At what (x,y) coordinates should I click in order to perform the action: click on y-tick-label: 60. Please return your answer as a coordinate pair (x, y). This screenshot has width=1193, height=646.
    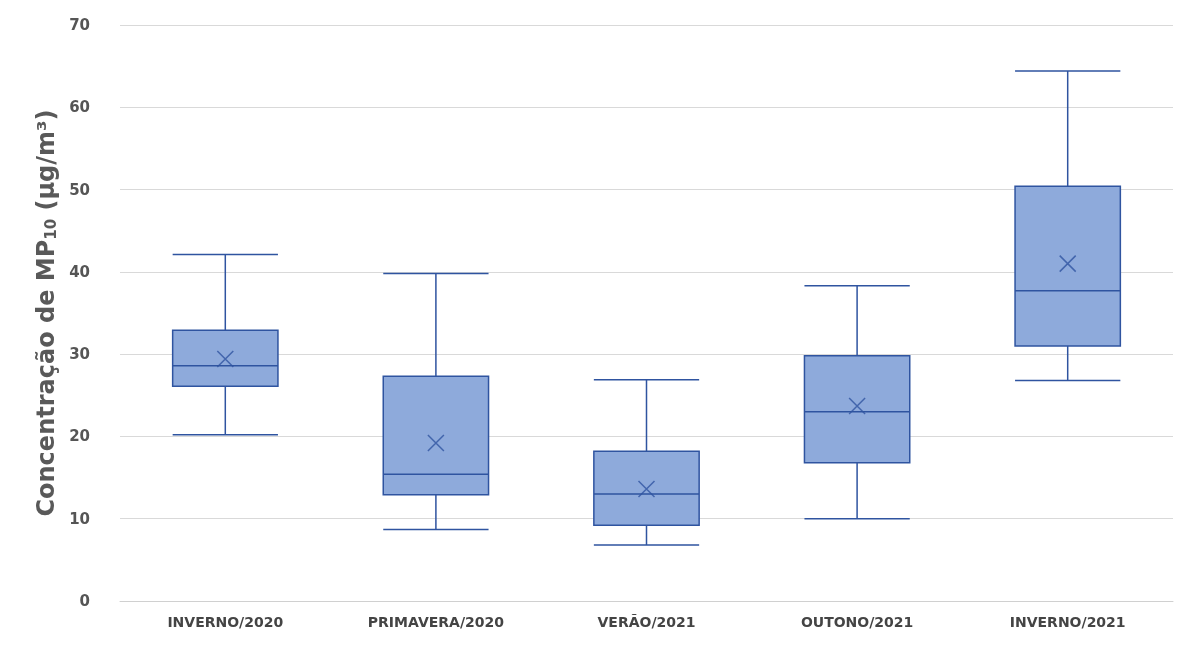
    Looking at the image, I should click on (79, 107).